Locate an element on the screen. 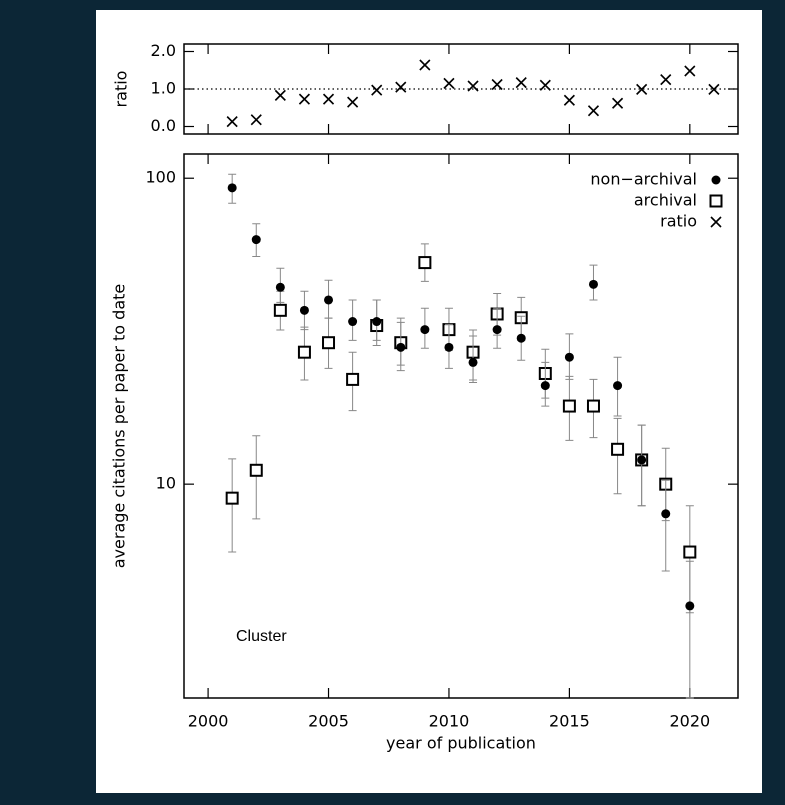 The height and width of the screenshot is (805, 785). x-axis-label: year of publication is located at coordinates (461, 743).